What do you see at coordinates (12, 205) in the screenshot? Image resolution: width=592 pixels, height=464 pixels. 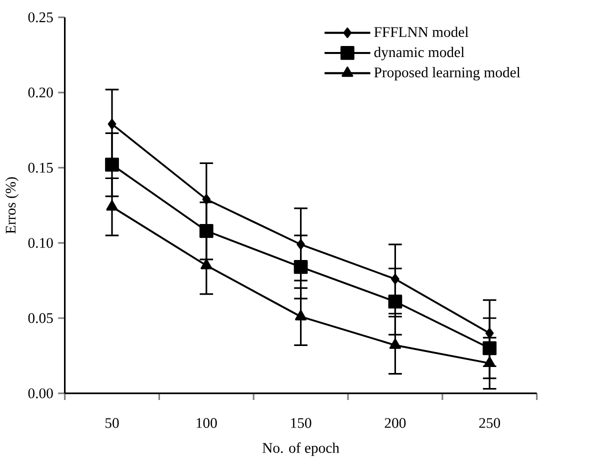 I see `y-axis-title: Erros (%)` at bounding box center [12, 205].